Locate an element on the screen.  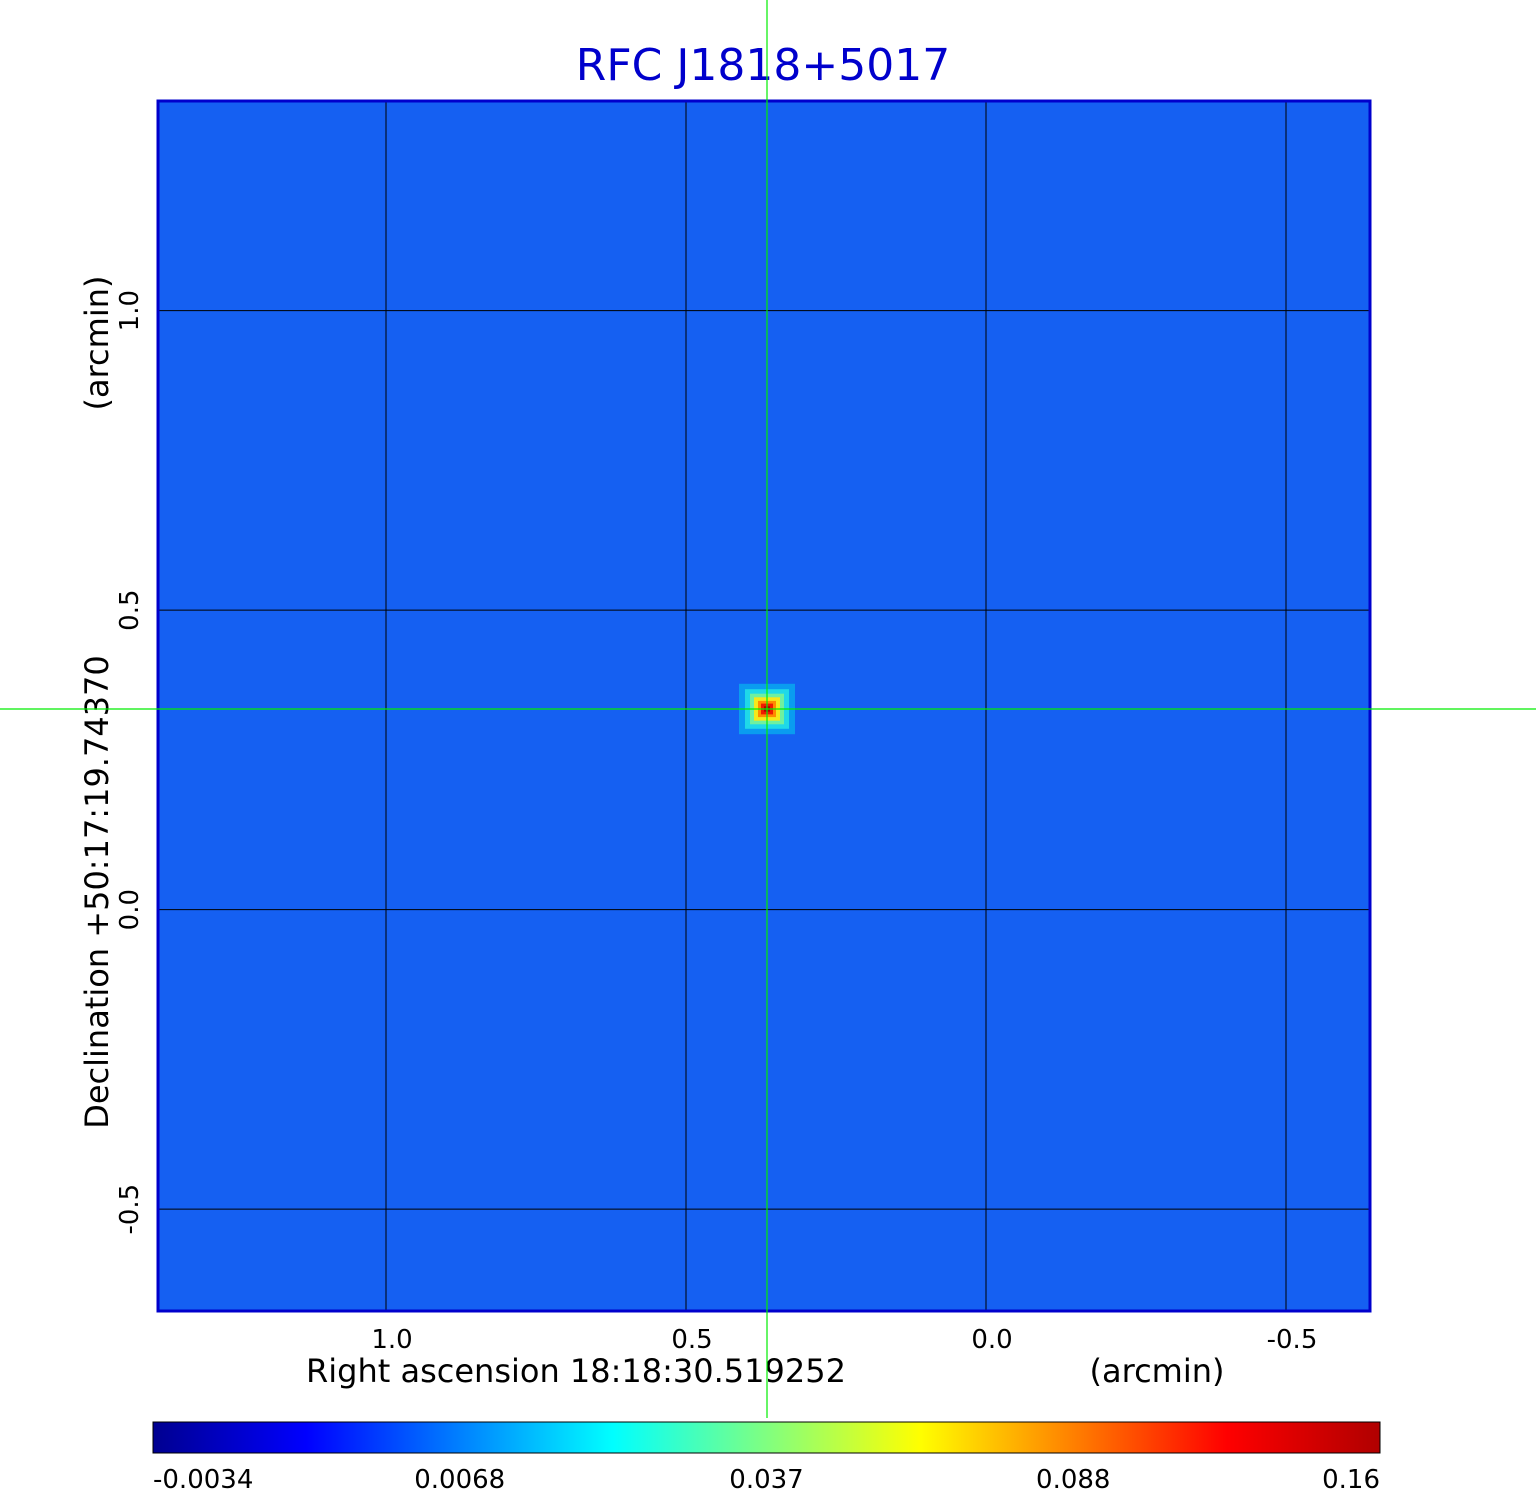
y-tick-label: 1.0 is located at coordinates (130, 310).